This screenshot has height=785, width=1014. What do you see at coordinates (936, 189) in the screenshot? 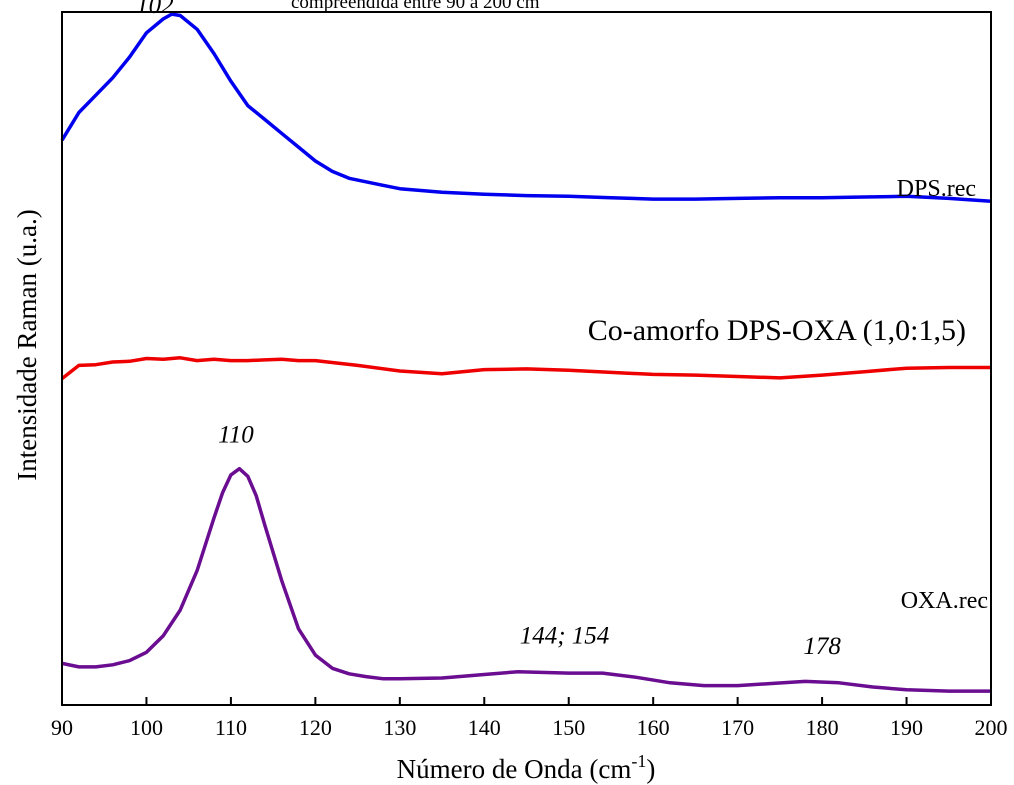
I see `series-label-dps-rec: DPS.rec` at bounding box center [936, 189].